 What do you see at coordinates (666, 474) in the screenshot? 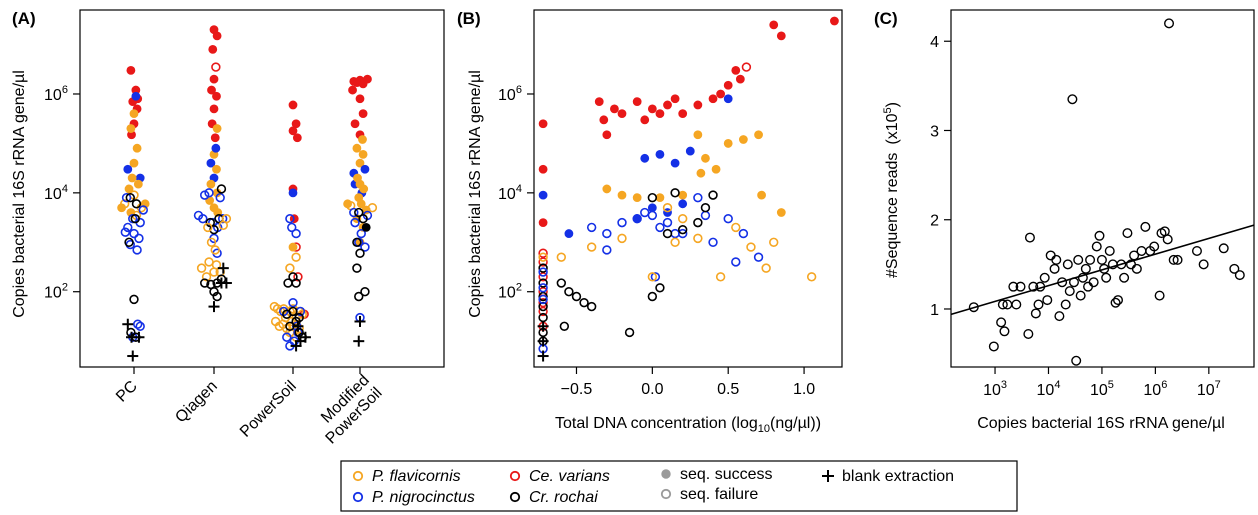
I see `legend-marker` at bounding box center [666, 474].